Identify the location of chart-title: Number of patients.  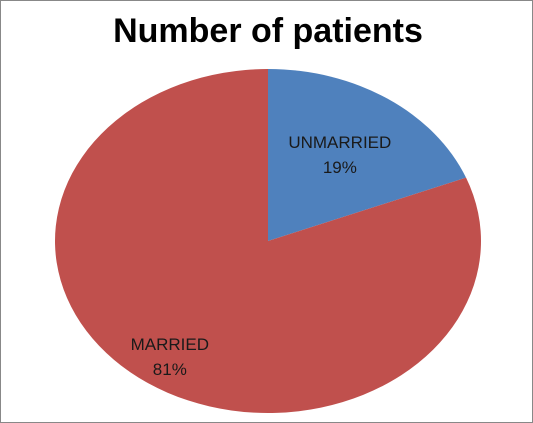
(268, 31).